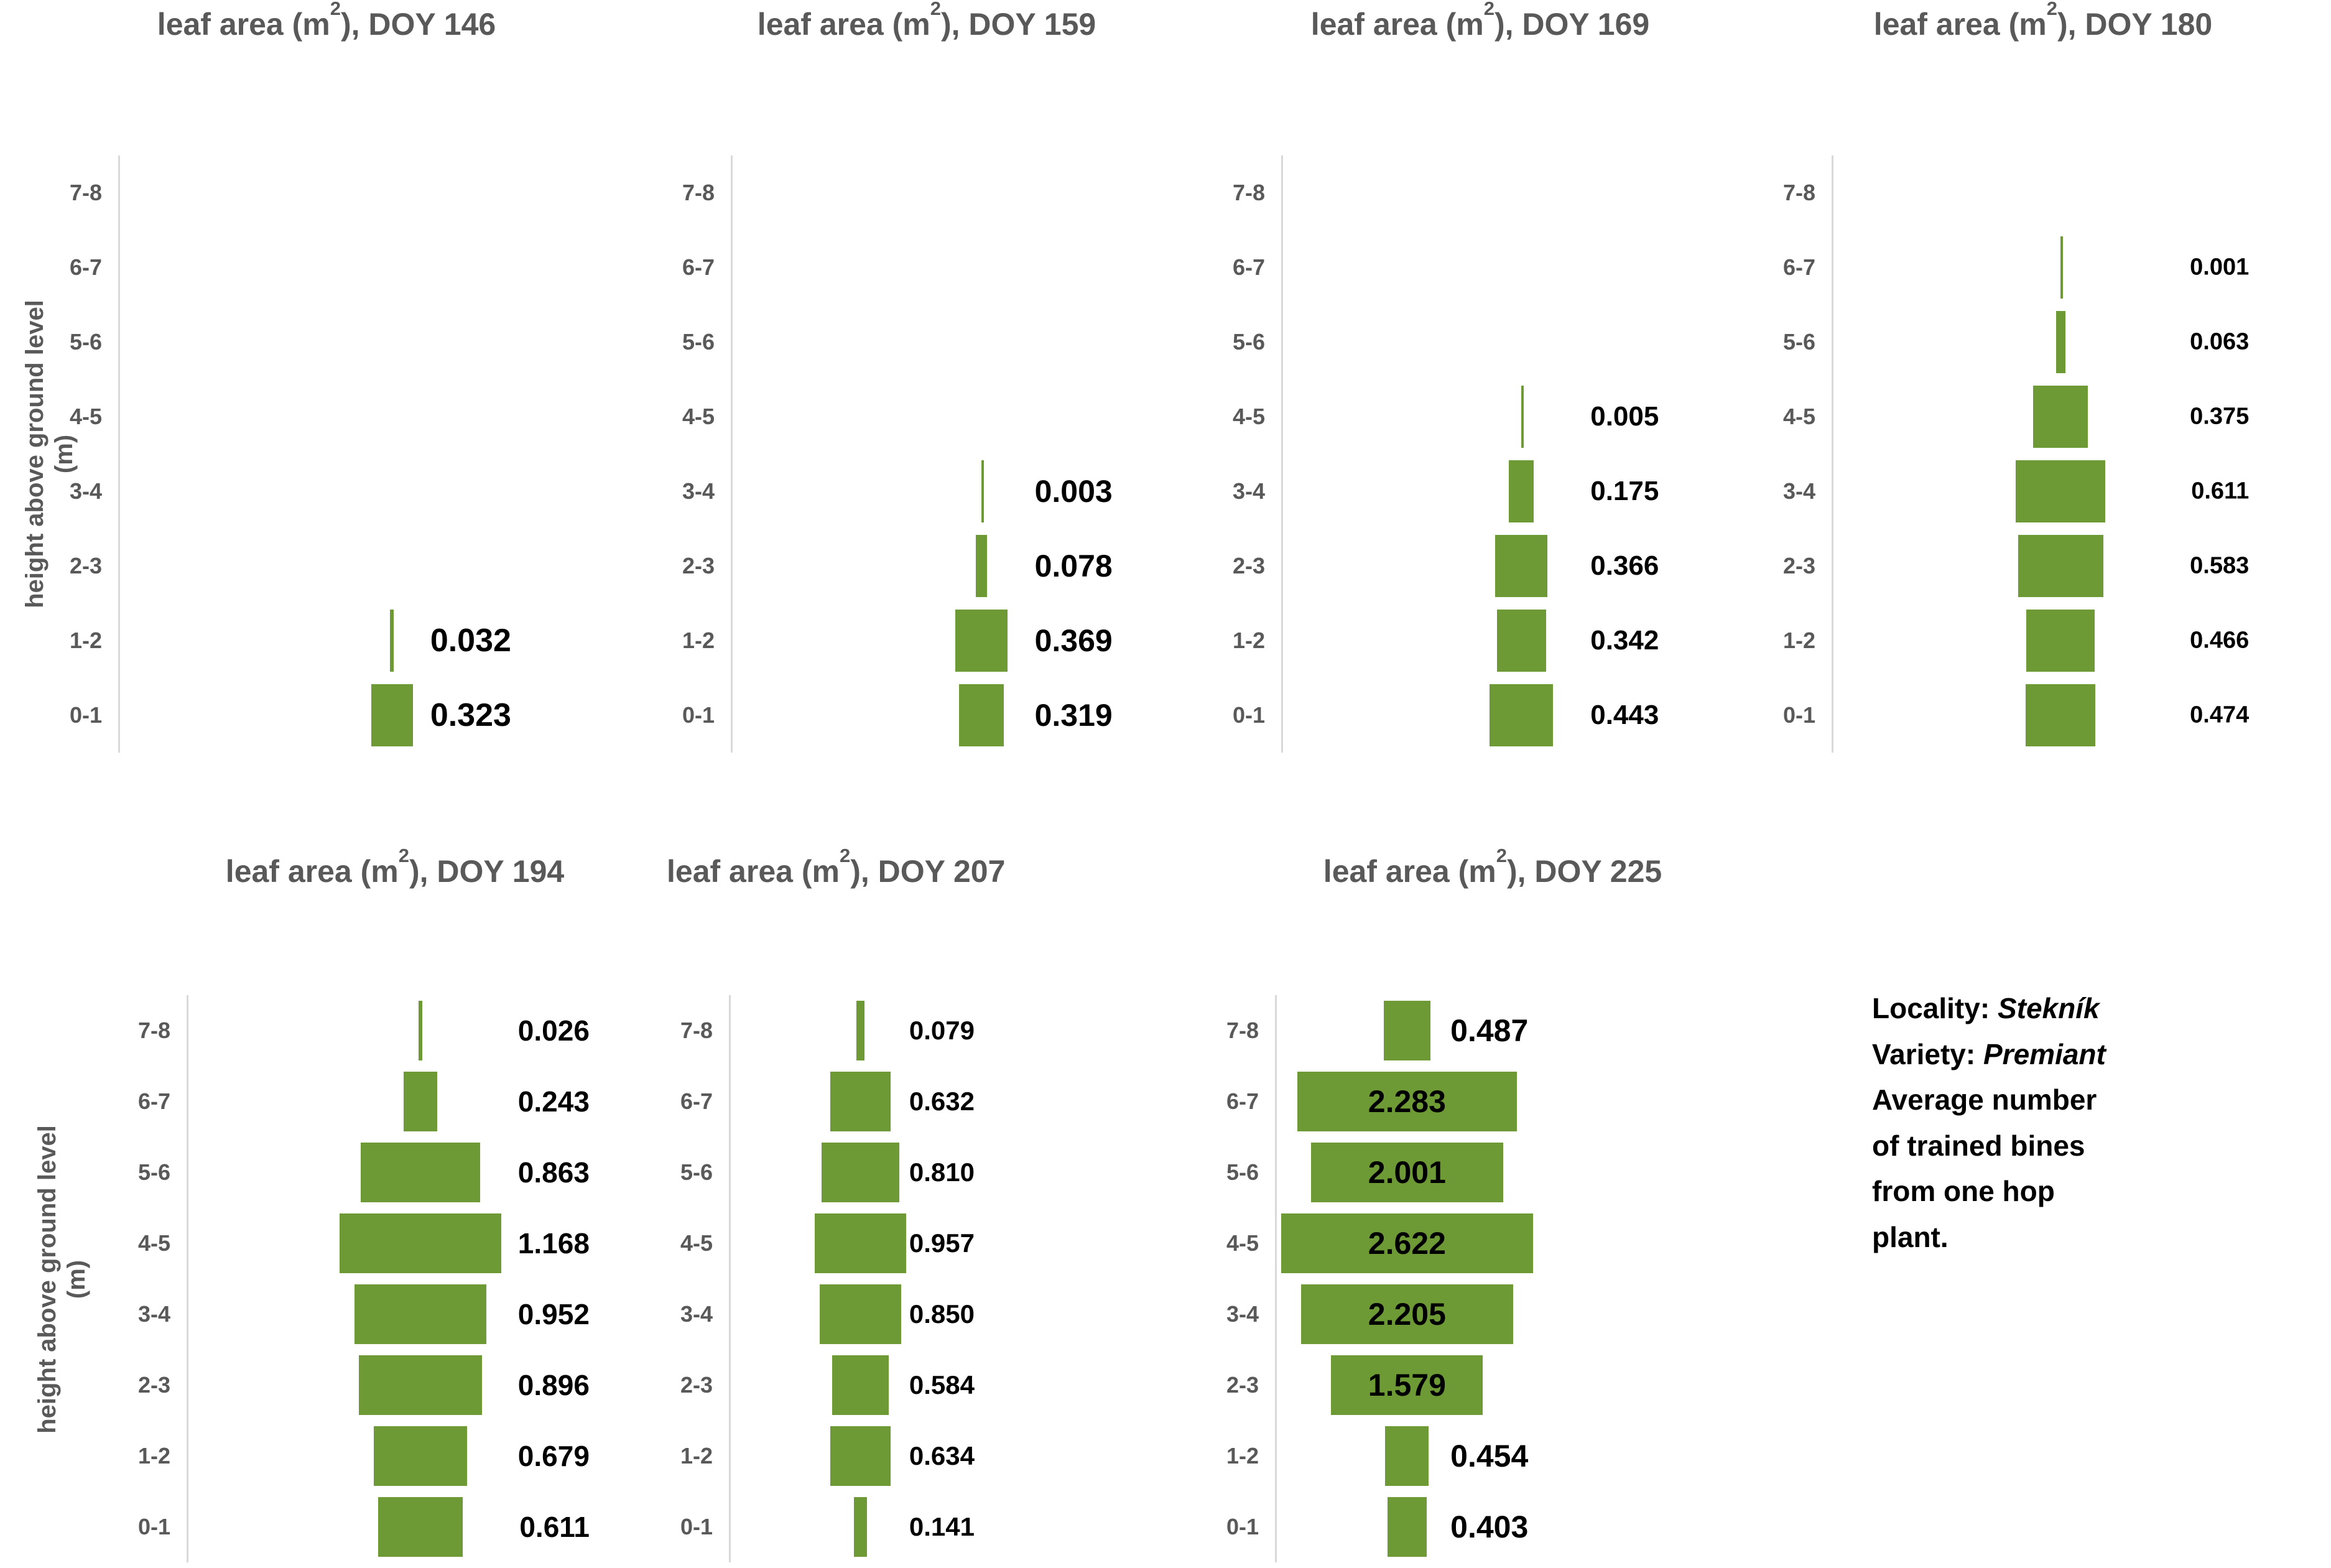 This screenshot has height=1568, width=2331. I want to click on bar-area: 2.622, so click(1586, 1243).